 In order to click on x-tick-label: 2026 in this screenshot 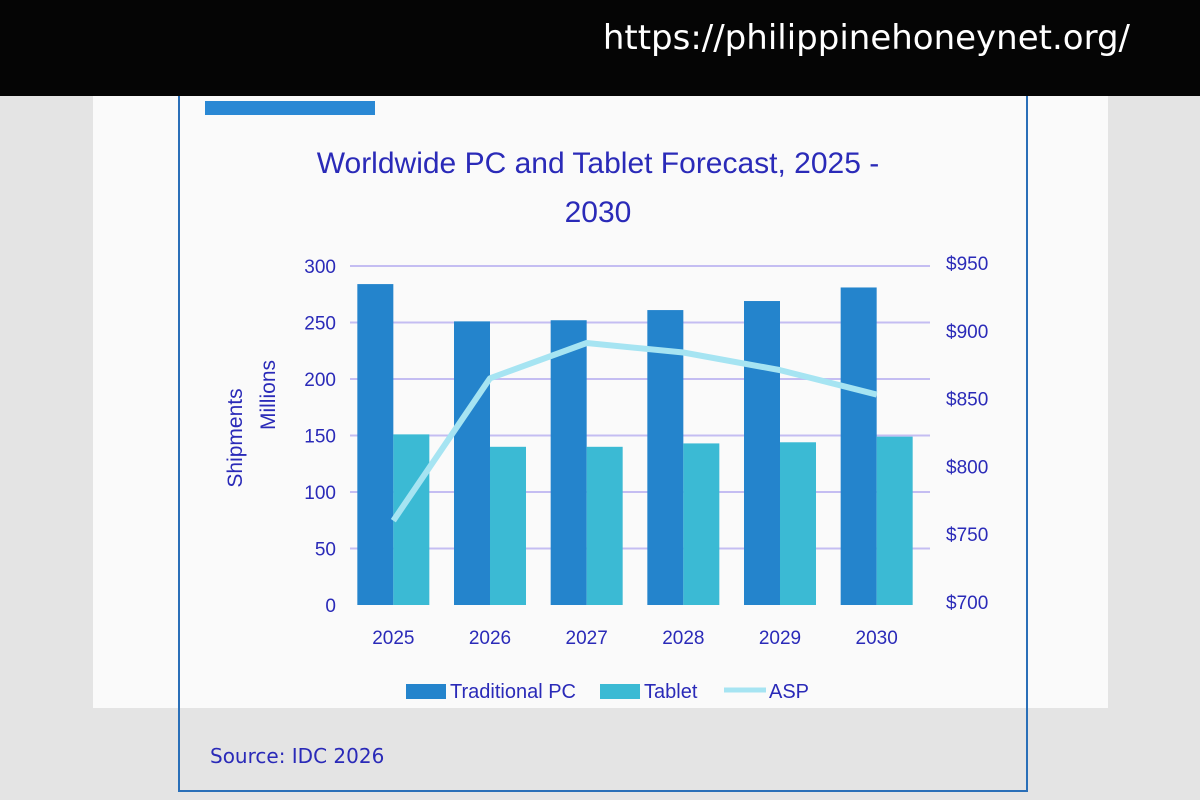, I will do `click(490, 638)`.